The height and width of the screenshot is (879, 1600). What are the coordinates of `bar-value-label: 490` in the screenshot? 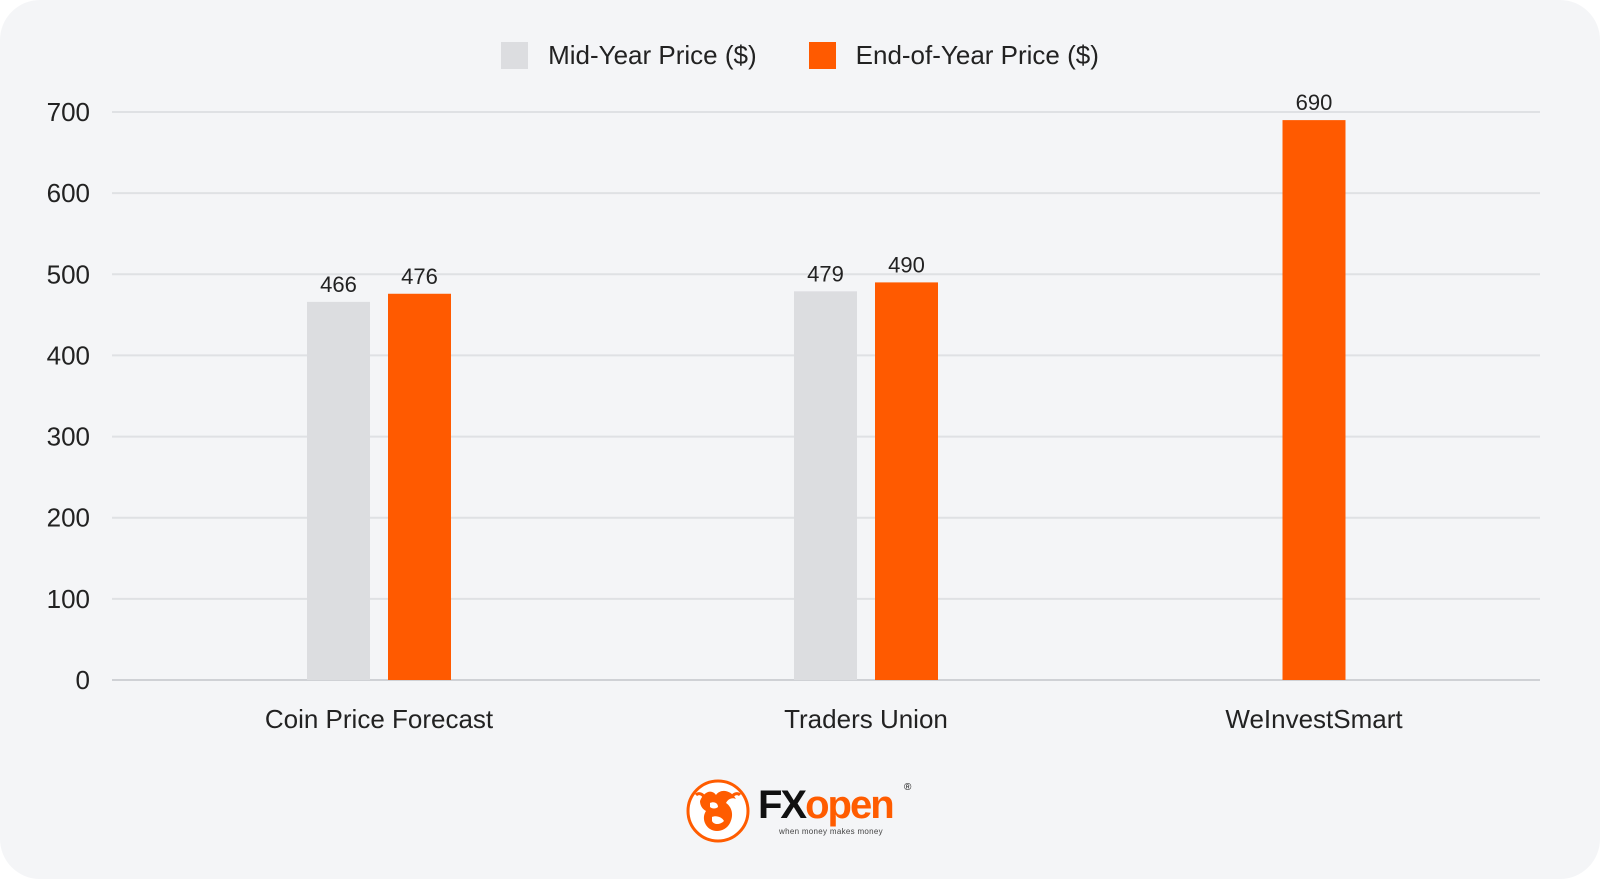 It's located at (906, 264).